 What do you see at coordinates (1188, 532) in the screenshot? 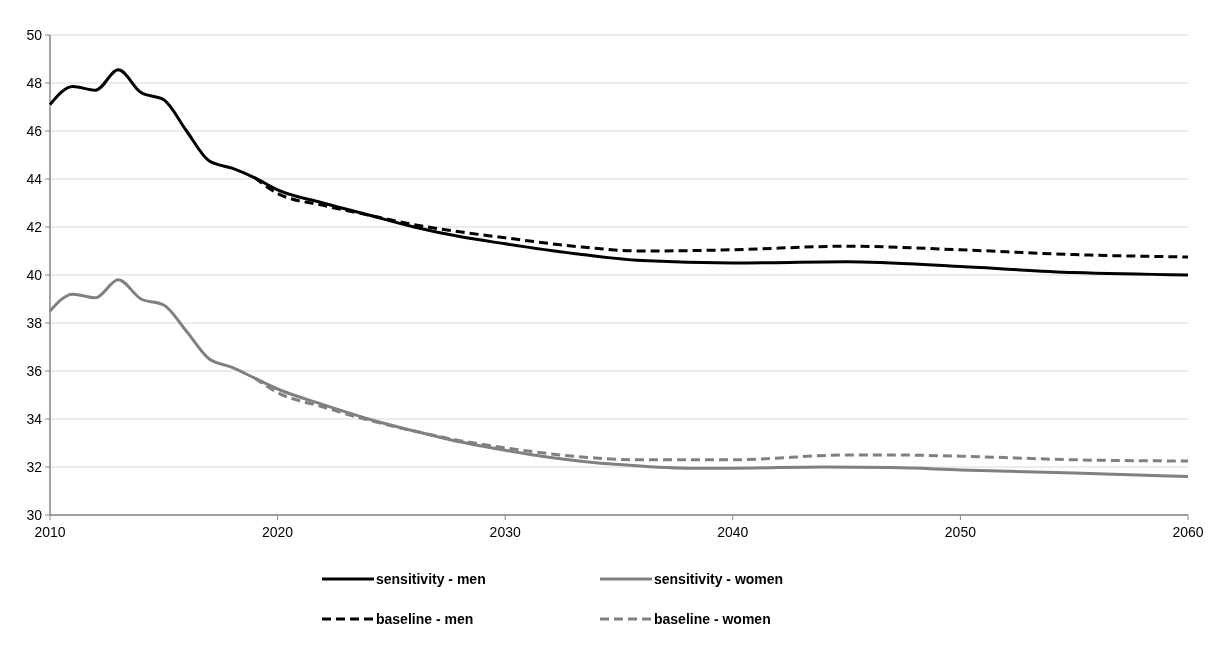
I see `x-tick-label: 2060` at bounding box center [1188, 532].